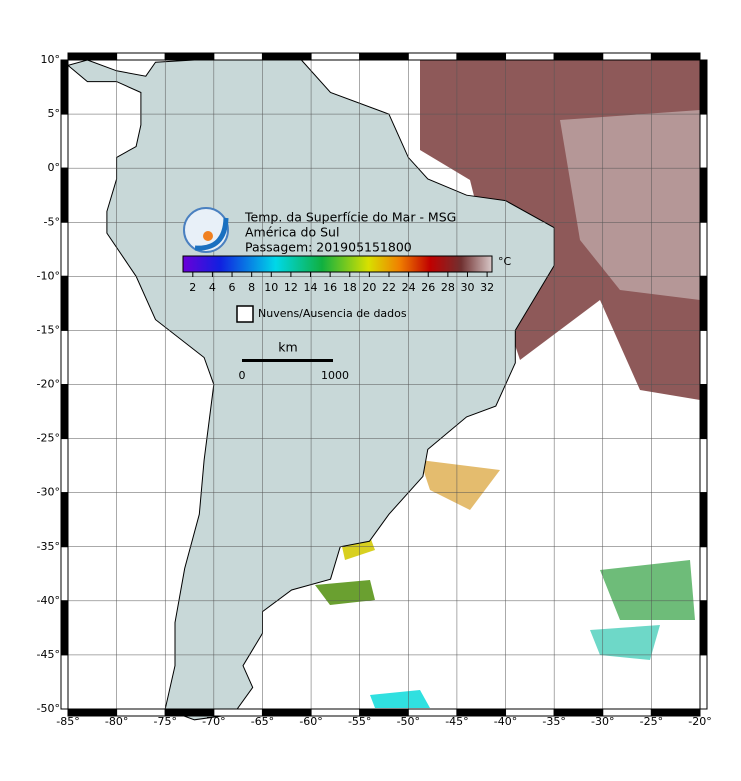 Image resolution: width=741 pixels, height=781 pixels. I want to click on x-tick-label: -20°, so click(699, 721).